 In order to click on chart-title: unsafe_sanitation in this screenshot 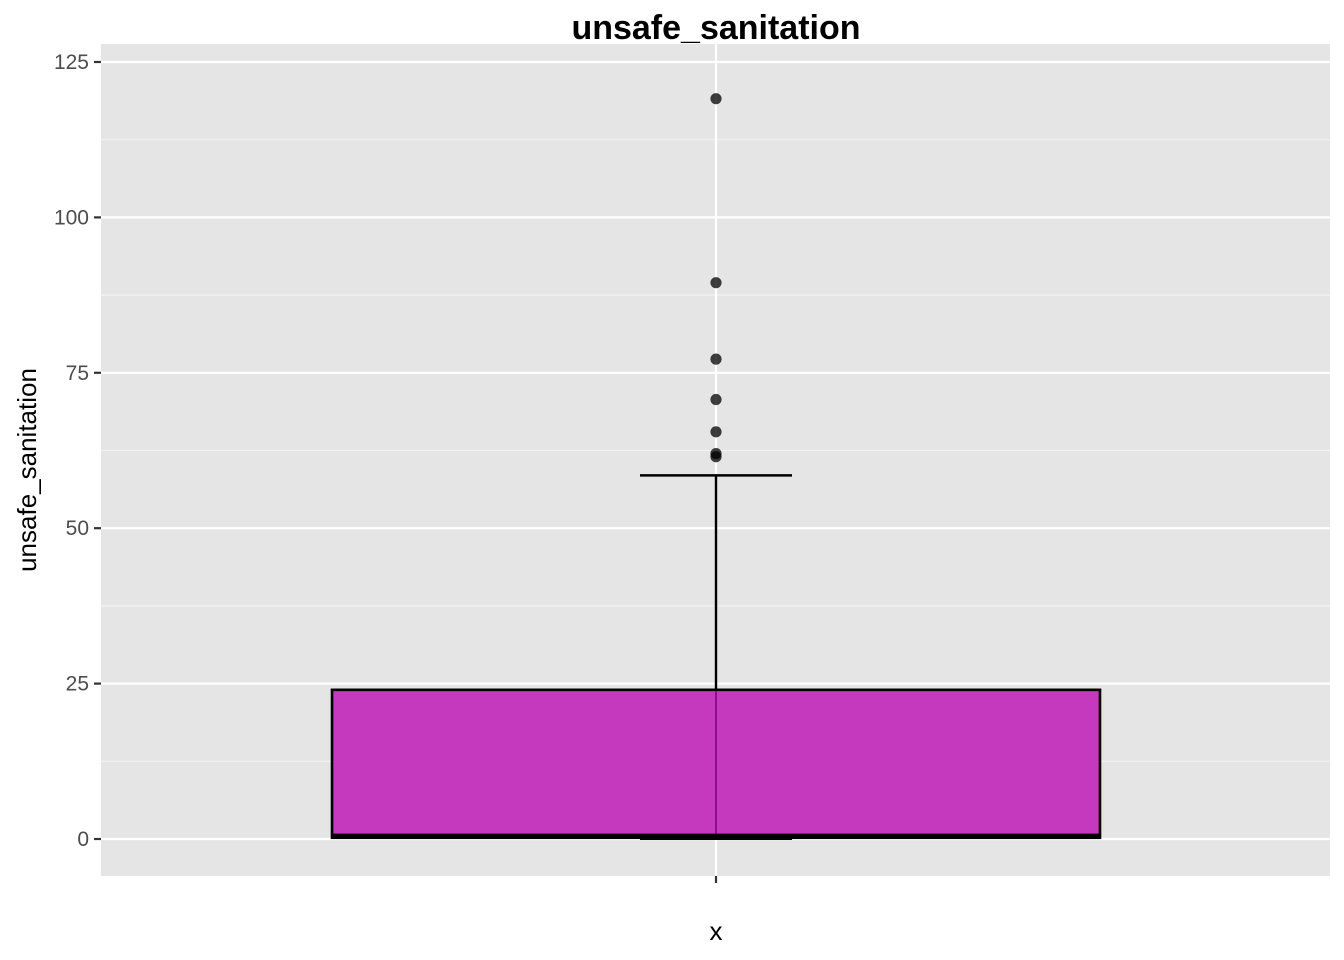, I will do `click(715, 28)`.